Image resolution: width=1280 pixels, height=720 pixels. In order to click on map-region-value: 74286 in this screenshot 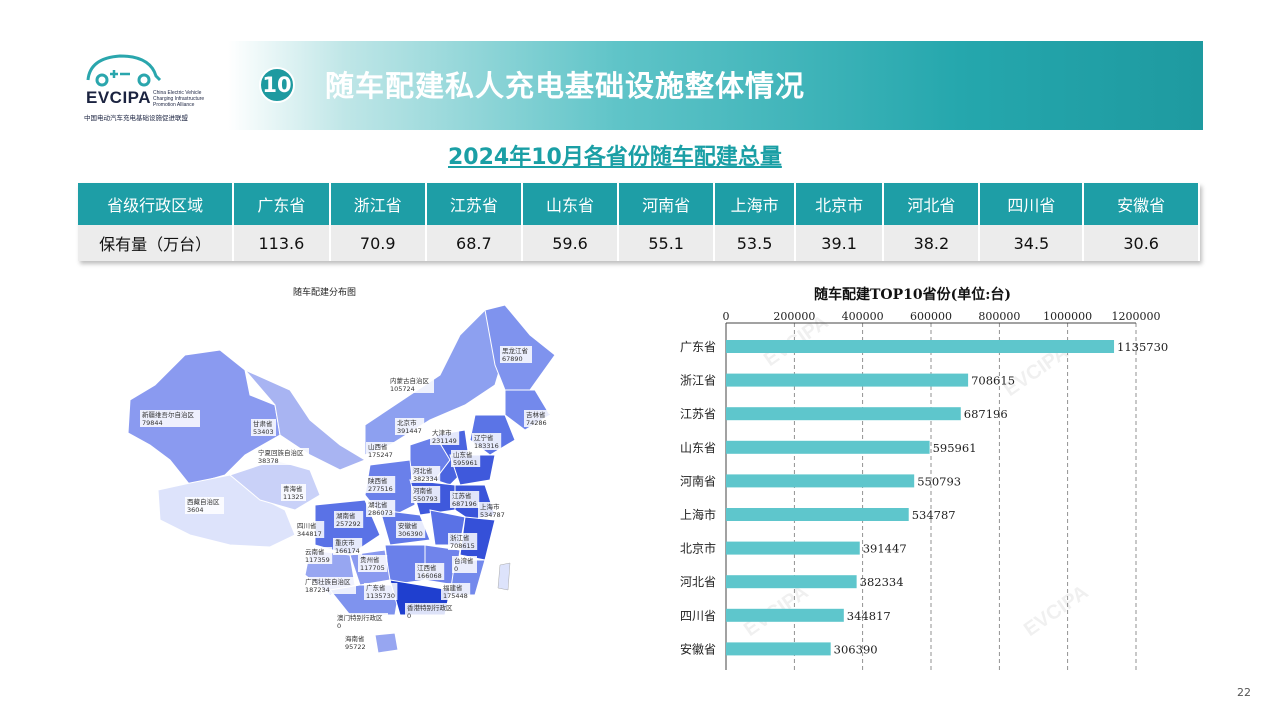, I will do `click(536, 423)`.